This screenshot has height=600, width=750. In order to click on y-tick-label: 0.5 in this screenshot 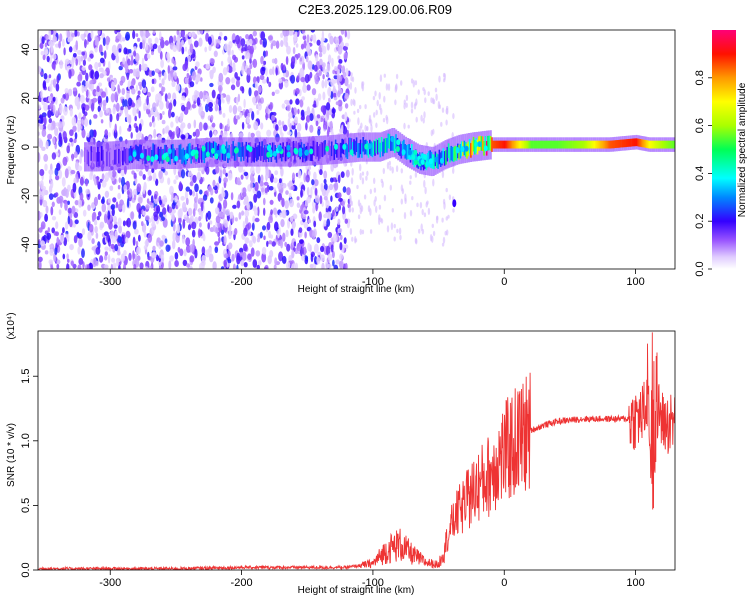, I will do `click(26, 505)`.